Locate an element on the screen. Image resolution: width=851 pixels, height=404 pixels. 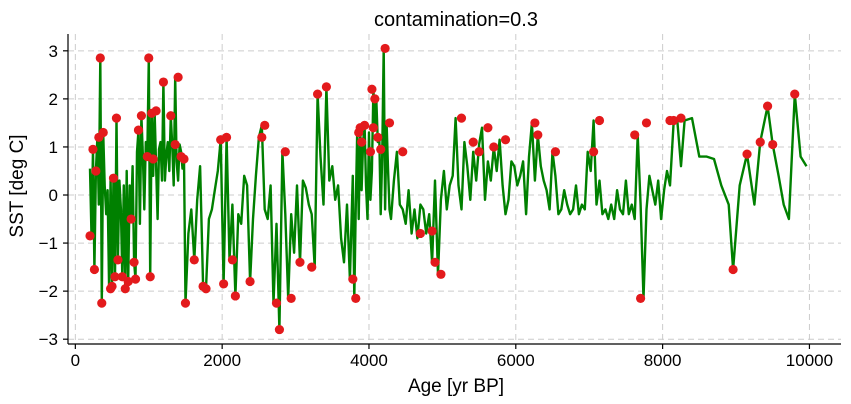
y-tick-label: −1 is located at coordinates (48, 243).